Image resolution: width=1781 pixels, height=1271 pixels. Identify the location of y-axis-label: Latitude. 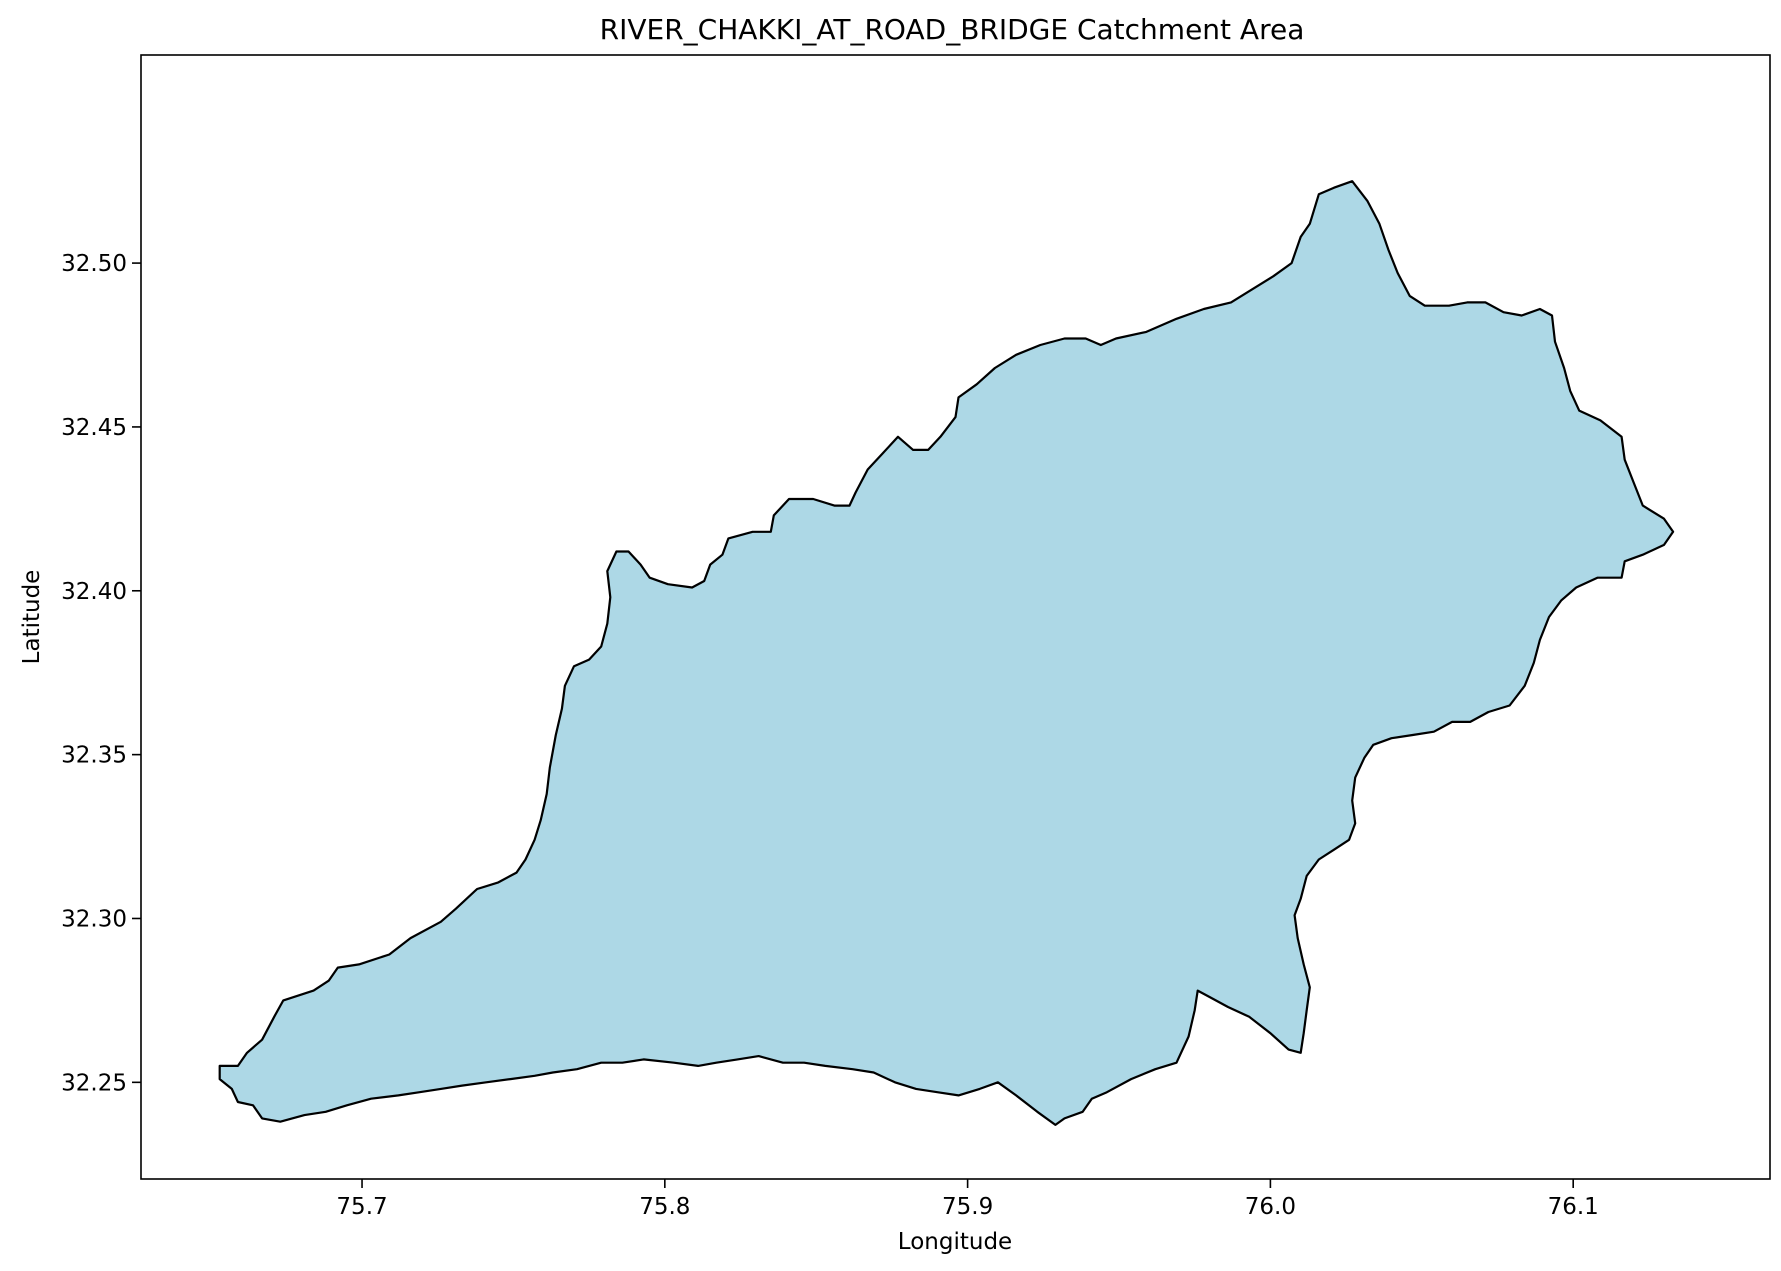
(32, 617).